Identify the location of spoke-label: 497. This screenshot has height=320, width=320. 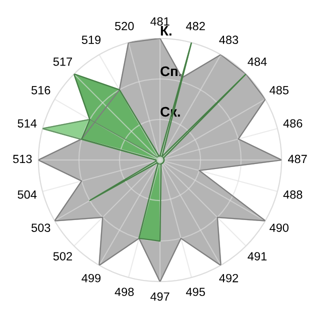
(160, 296).